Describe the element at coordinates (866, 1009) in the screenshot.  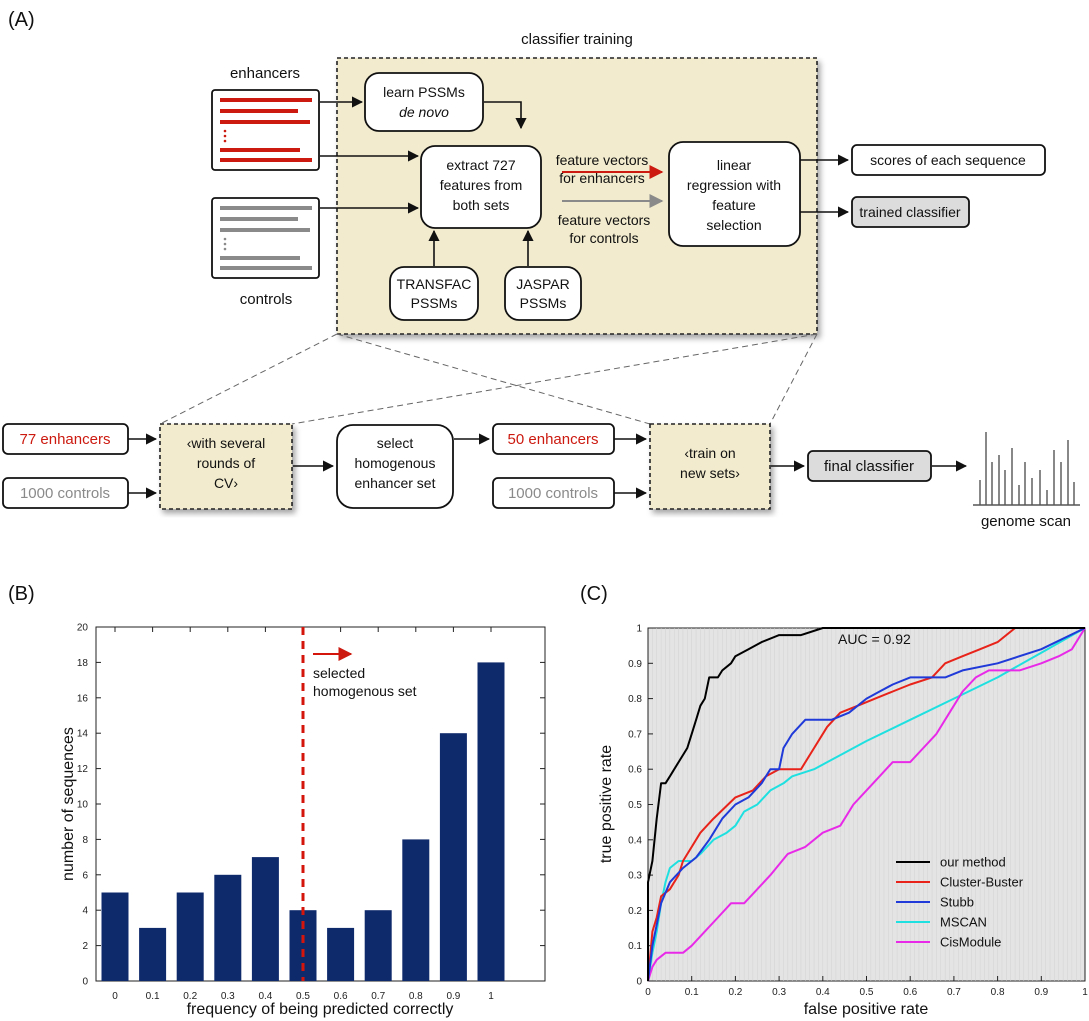
I see `chart-c-xlabel: false positive rate` at that location.